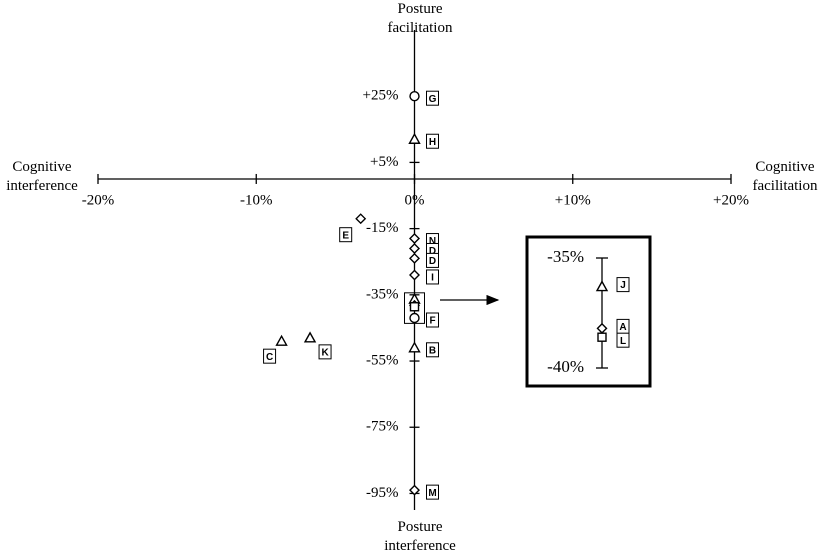  Describe the element at coordinates (382, 360) in the screenshot. I see `y-tick-label: -55%` at that location.